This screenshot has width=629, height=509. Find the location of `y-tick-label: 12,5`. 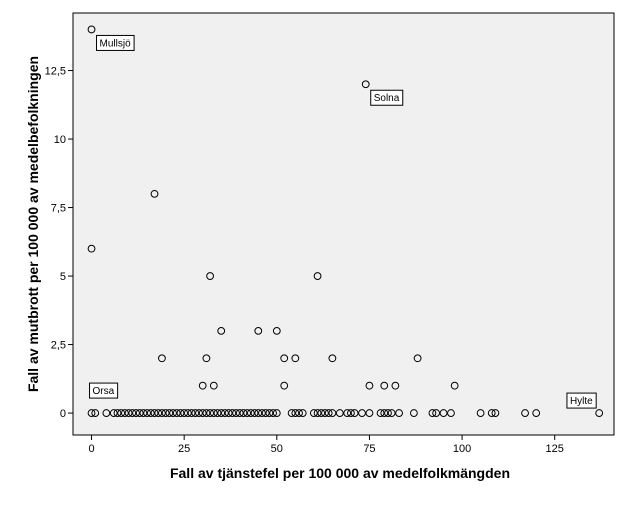

y-tick-label: 12,5 is located at coordinates (55, 72).